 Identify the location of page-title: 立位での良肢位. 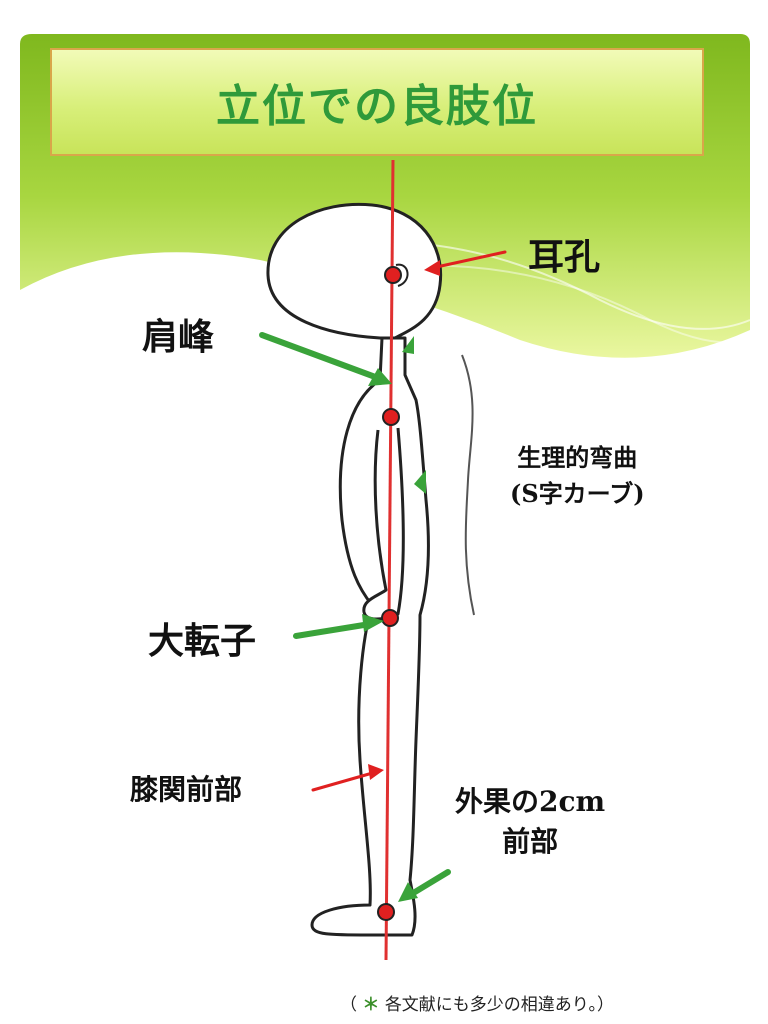
(377, 106).